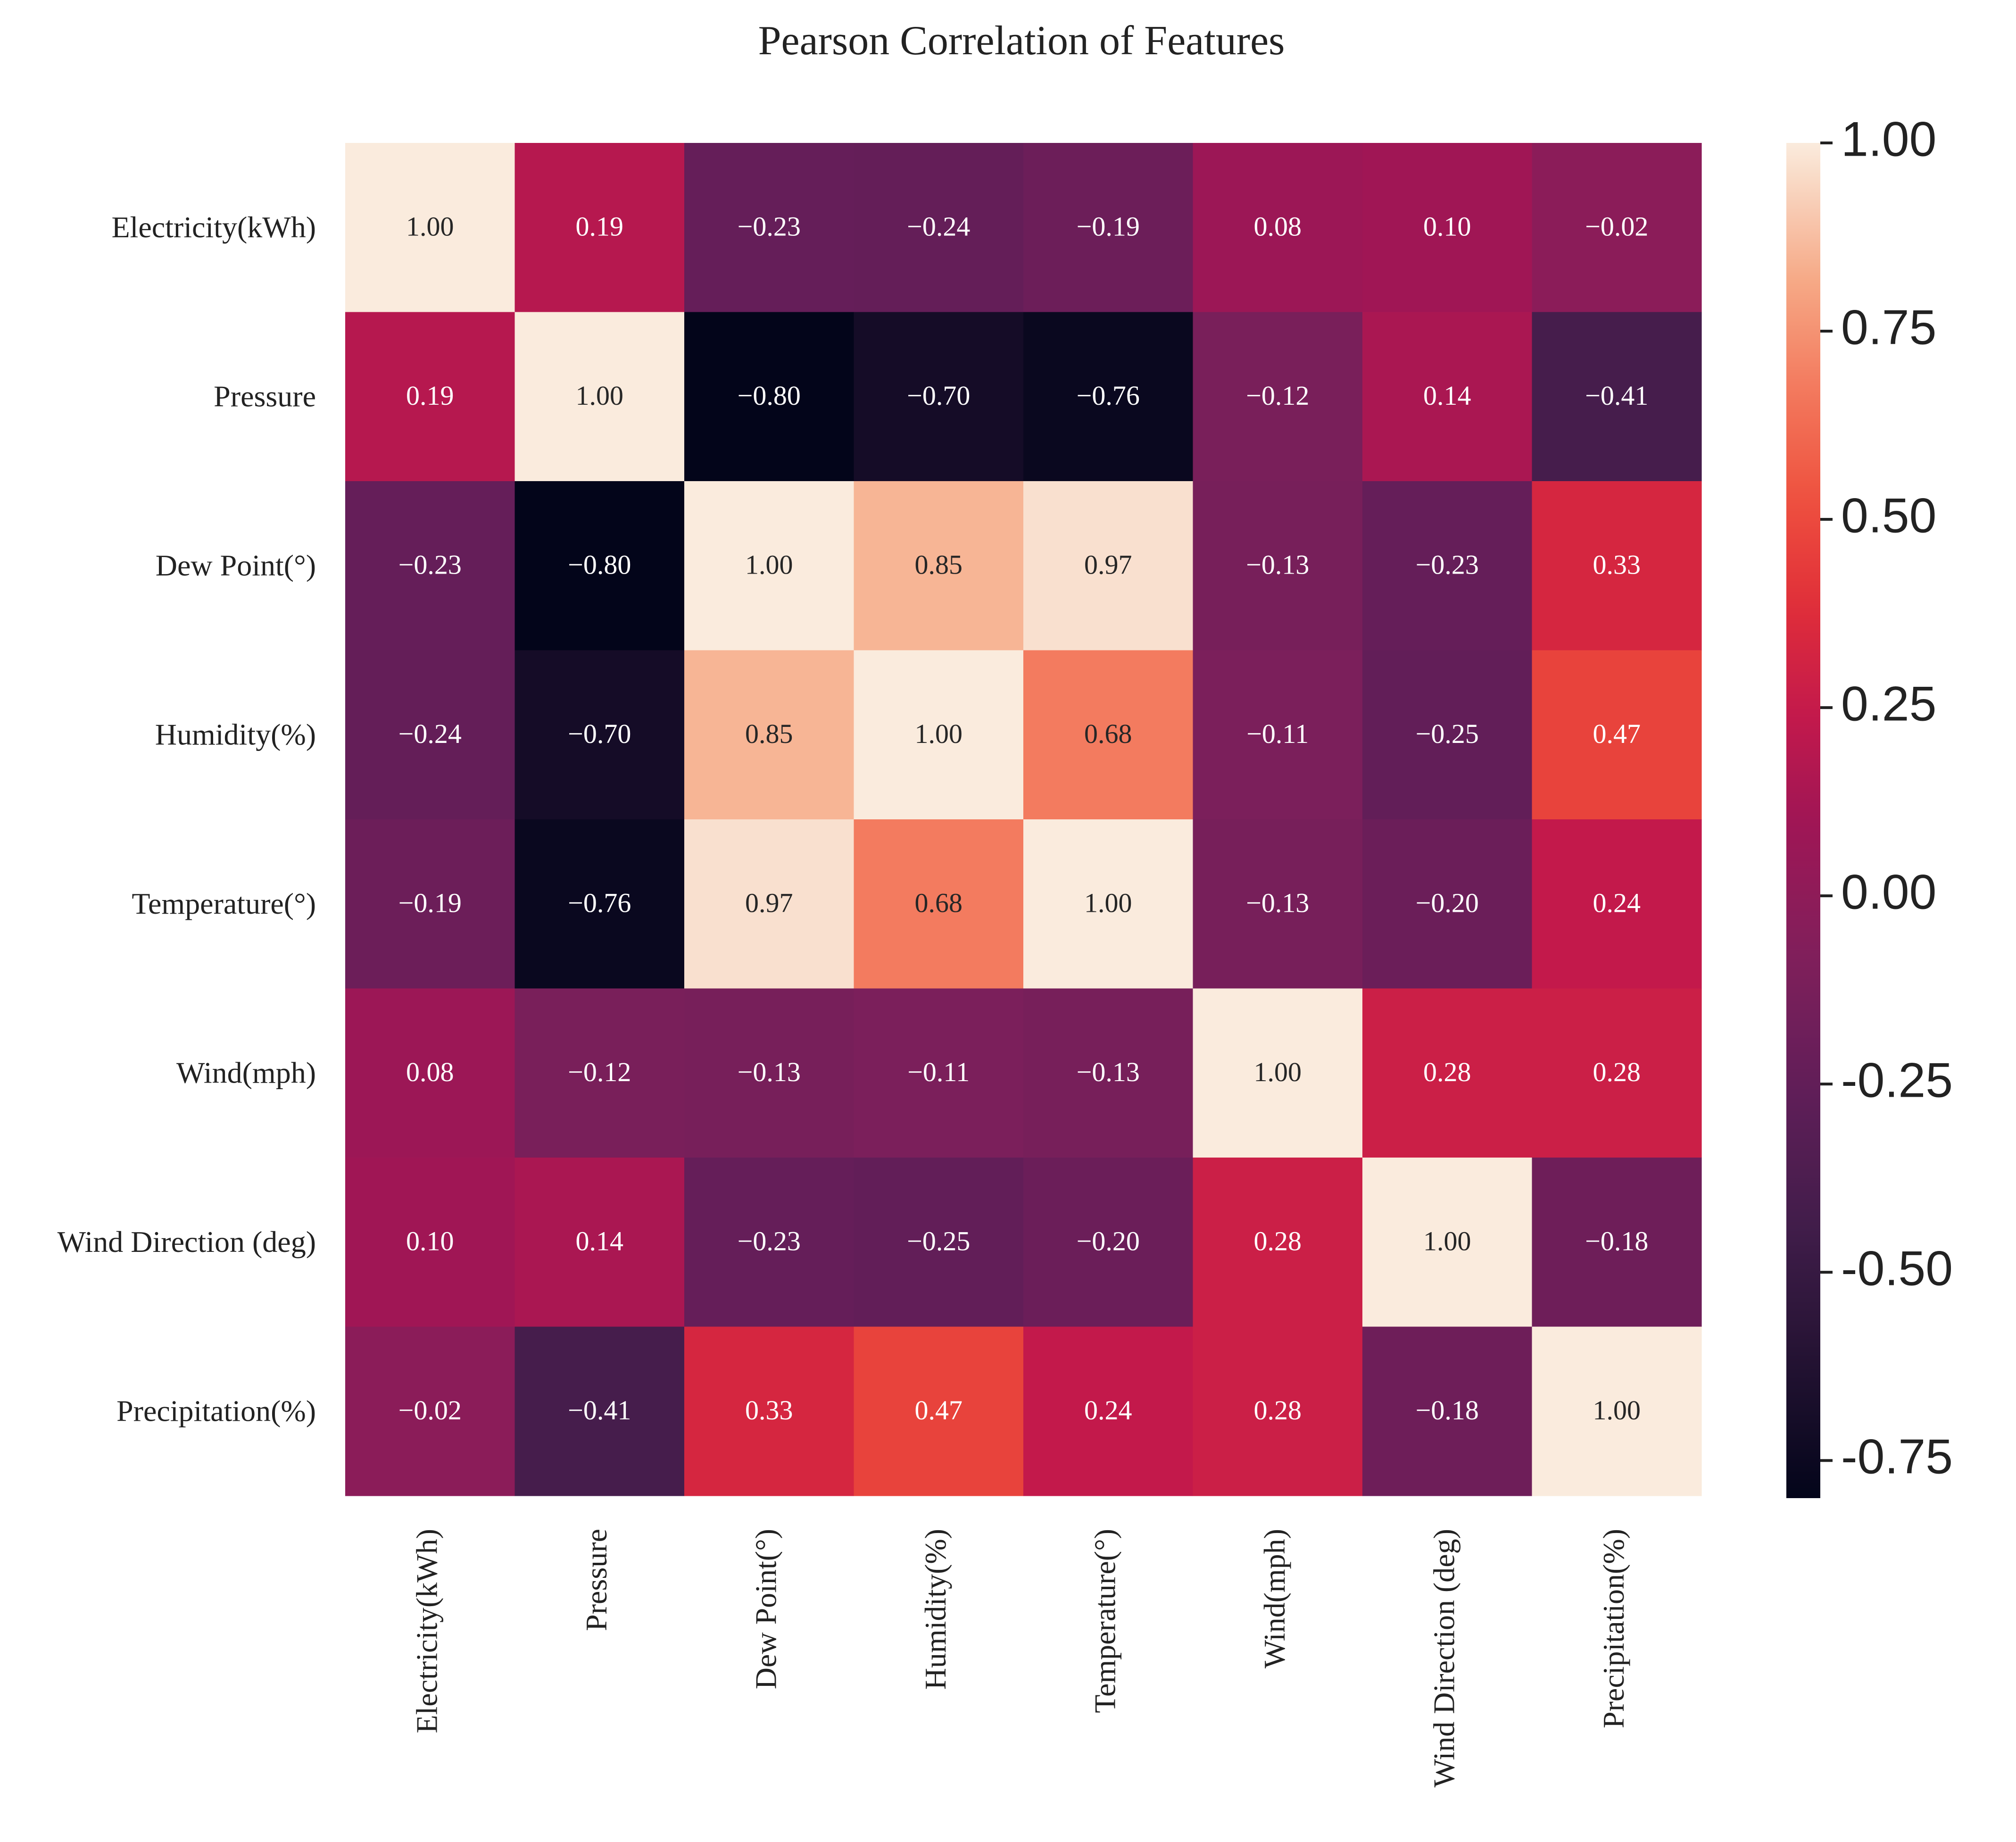 The width and height of the screenshot is (2016, 1842). What do you see at coordinates (1897, 1080) in the screenshot?
I see `colorbar-tick-label: -0.25` at bounding box center [1897, 1080].